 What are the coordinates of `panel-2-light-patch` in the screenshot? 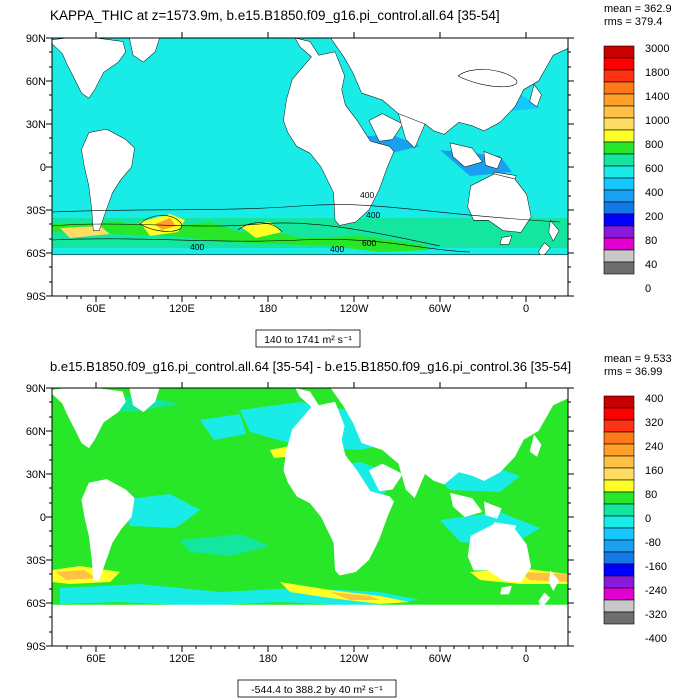 It's located at (225, 545).